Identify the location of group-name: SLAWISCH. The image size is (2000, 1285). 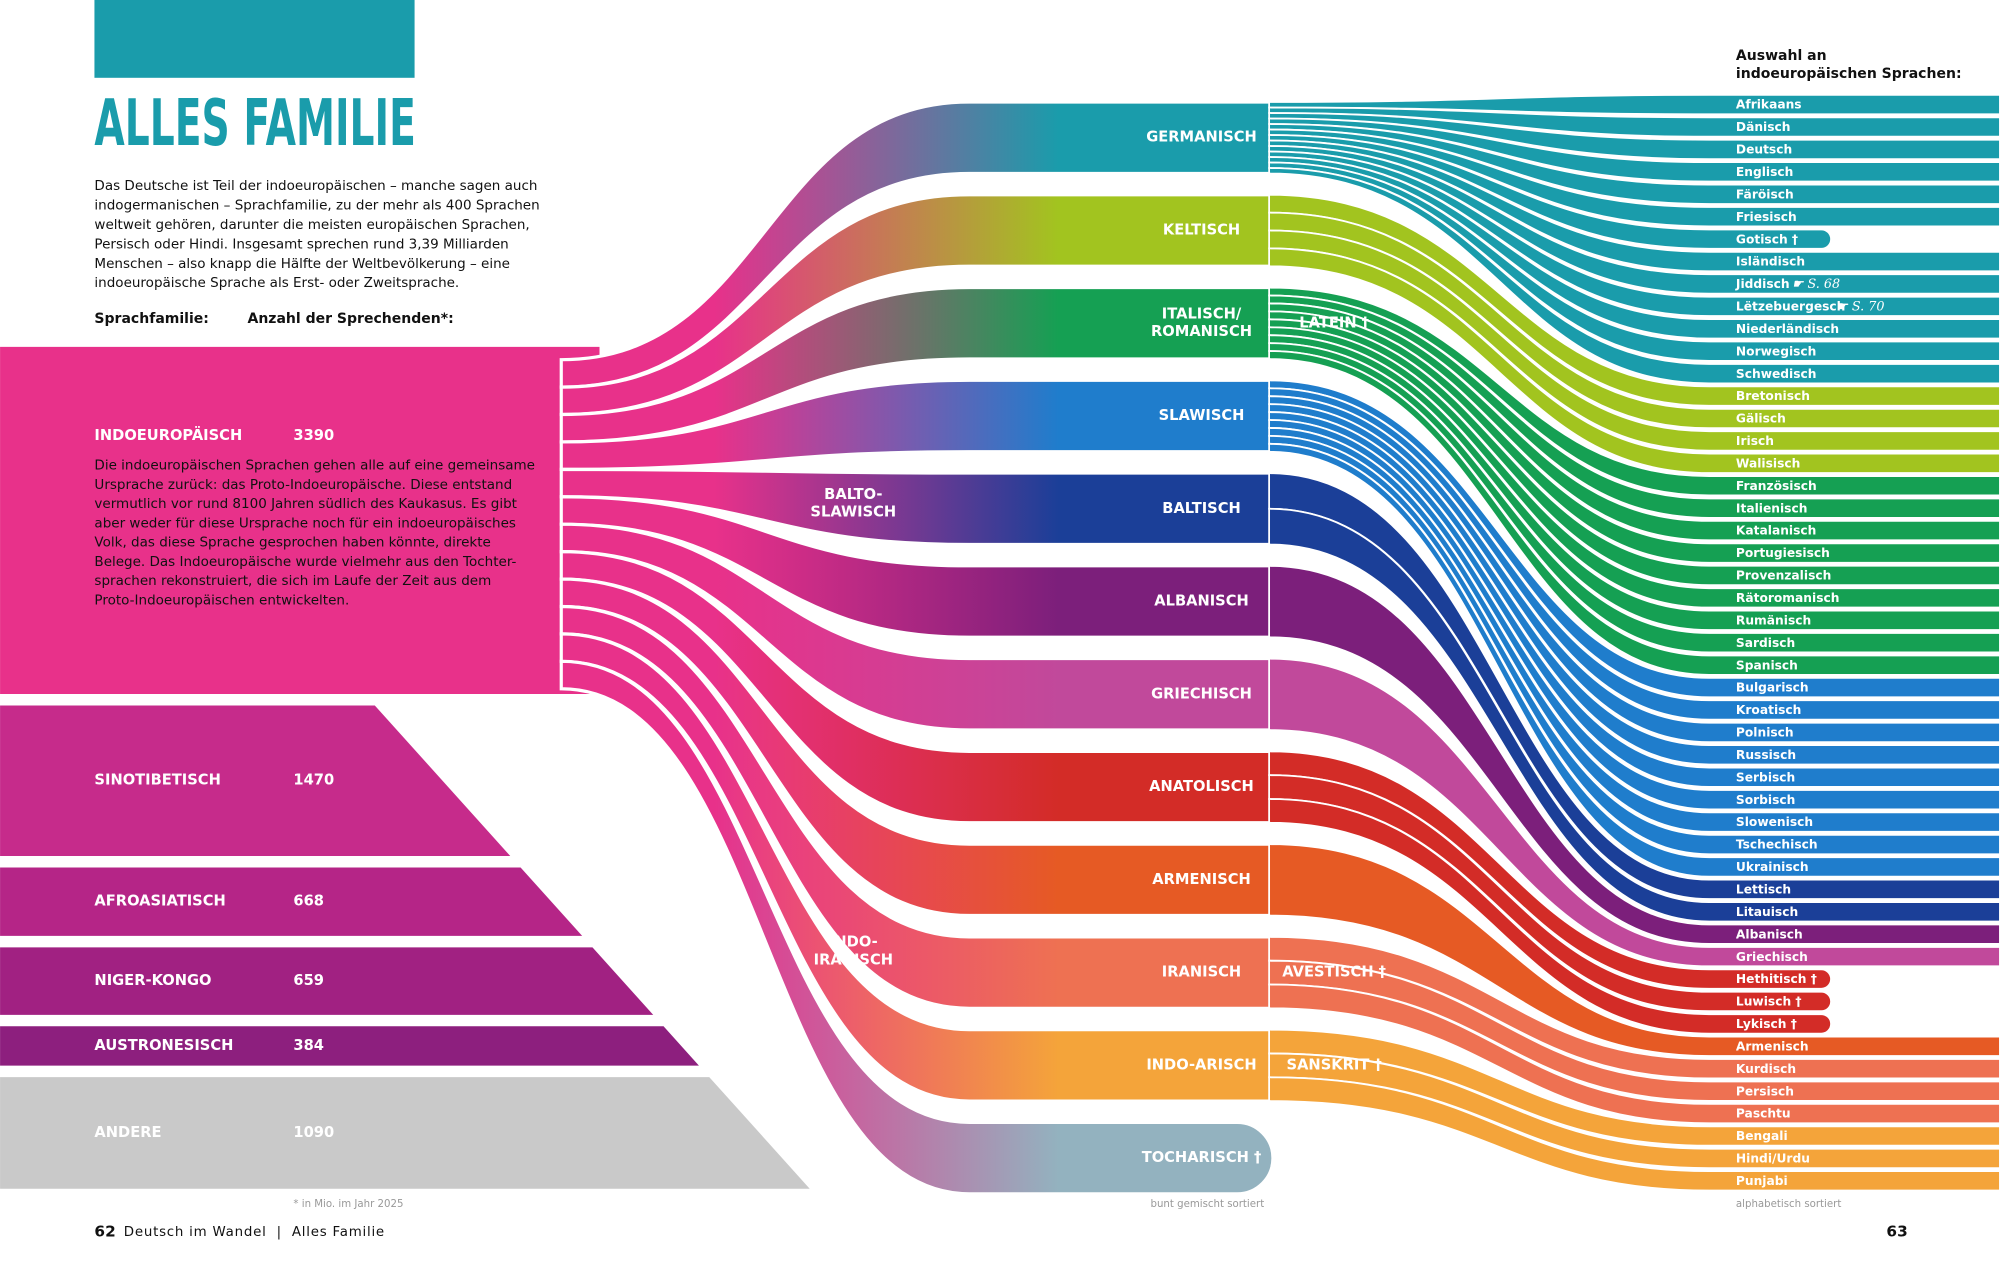
(853, 512).